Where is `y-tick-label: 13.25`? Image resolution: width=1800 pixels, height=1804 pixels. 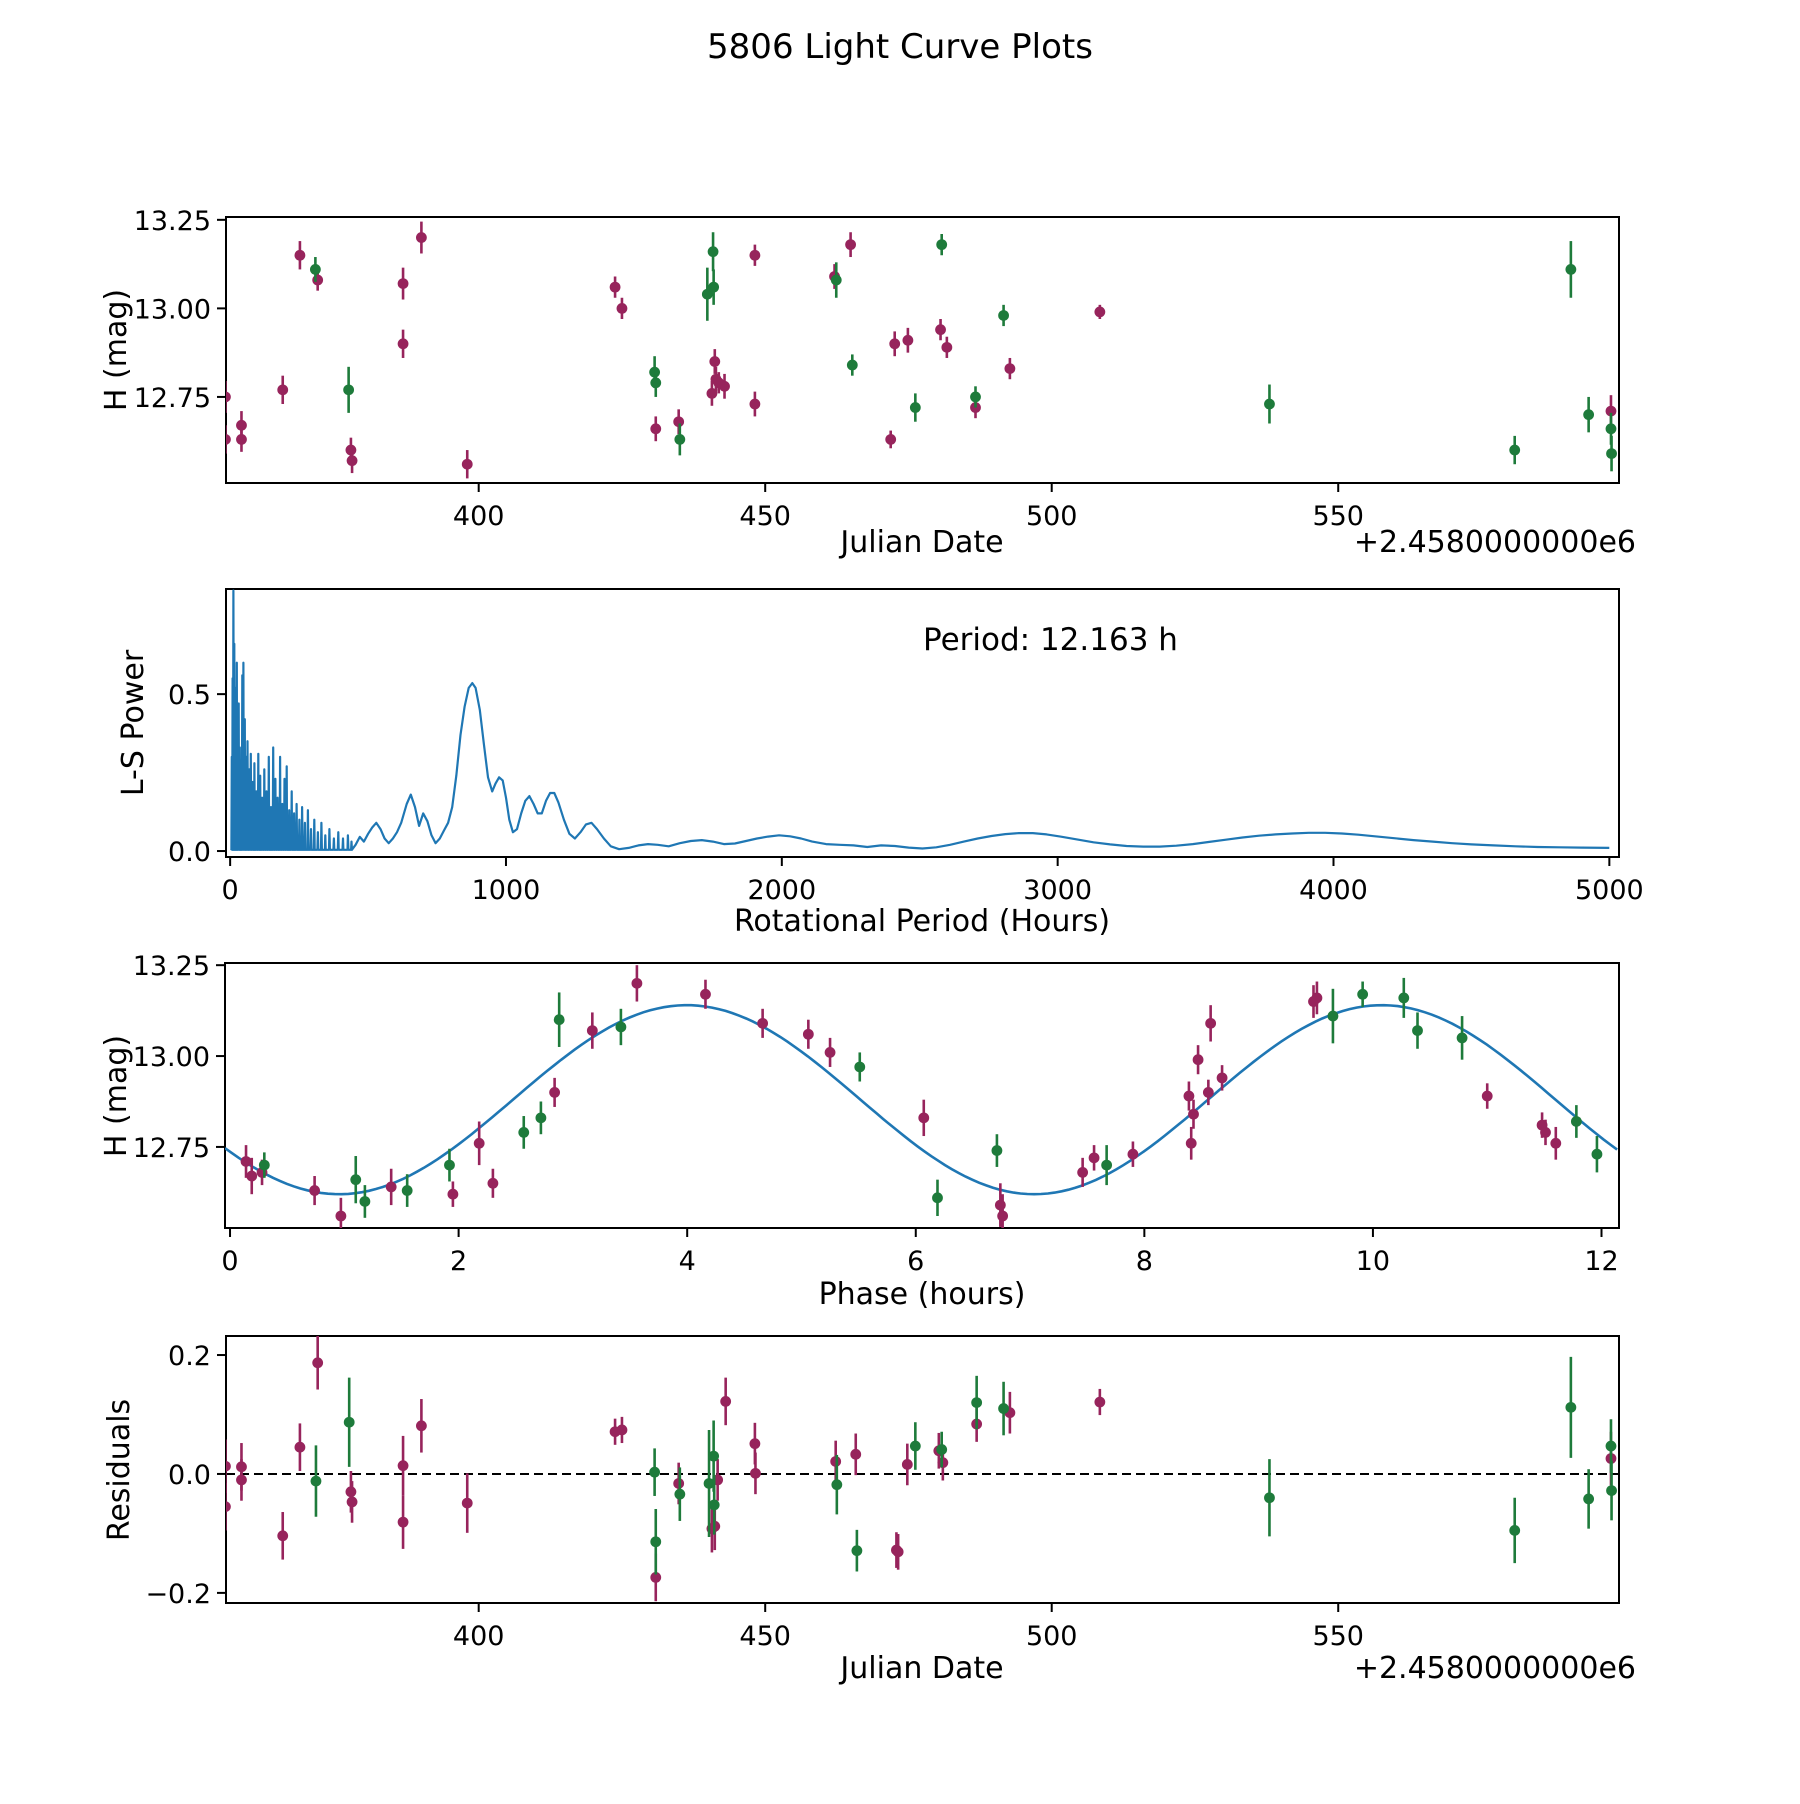
y-tick-label: 13.25 is located at coordinates (172, 221).